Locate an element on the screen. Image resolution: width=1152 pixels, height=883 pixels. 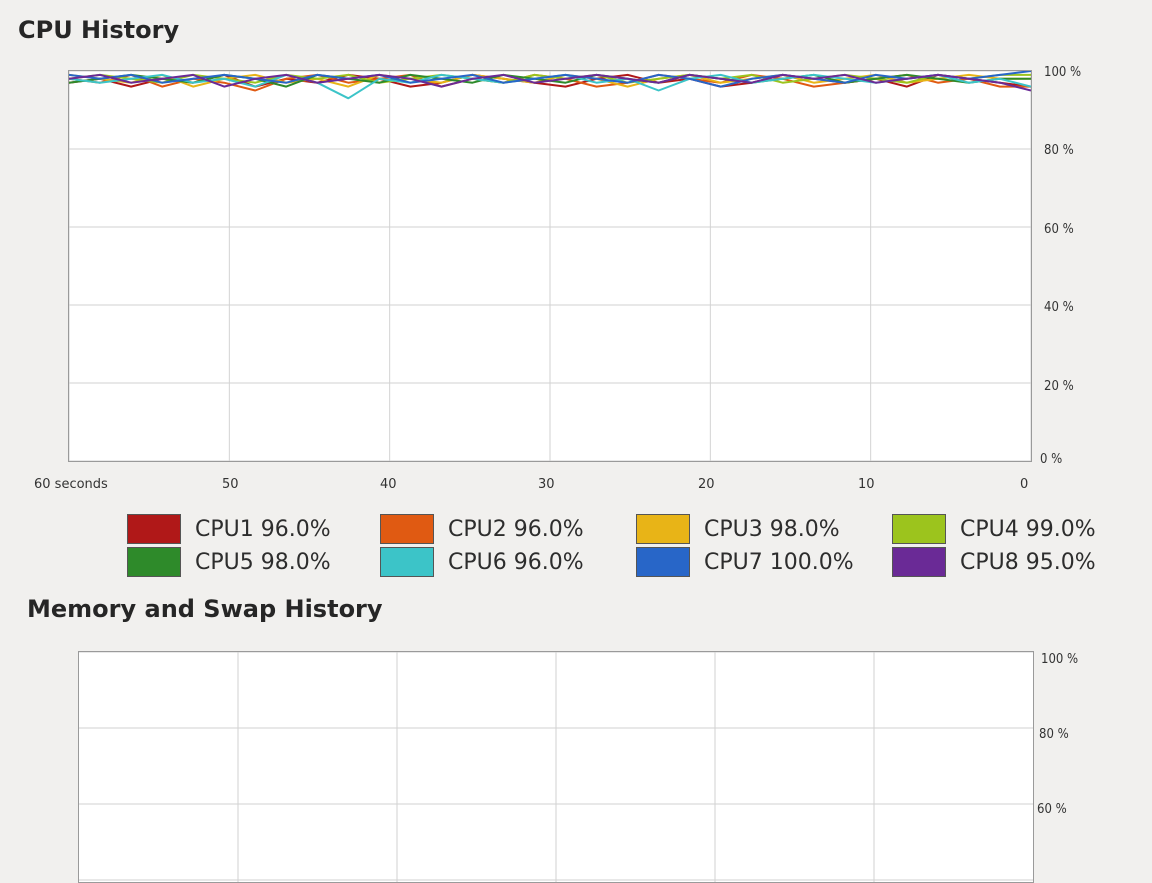
cpu-y-tick-100: 100 % is located at coordinates (1063, 72).